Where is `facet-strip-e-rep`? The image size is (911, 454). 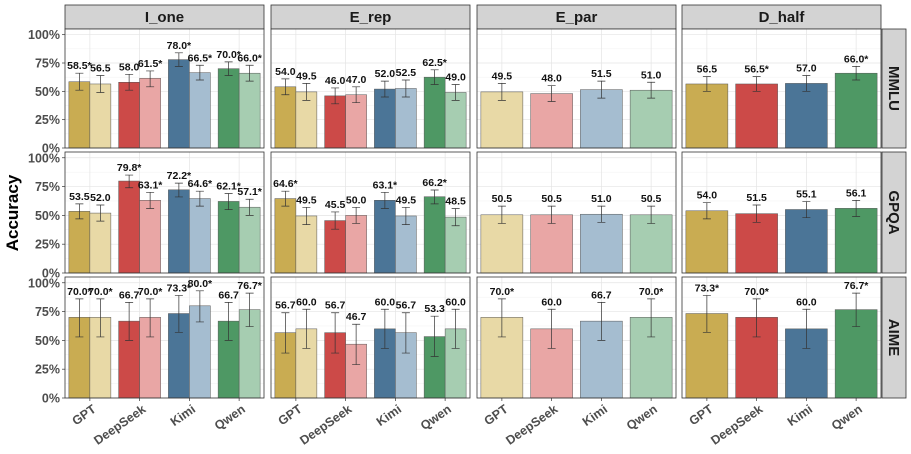
facet-strip-e-rep is located at coordinates (370, 17).